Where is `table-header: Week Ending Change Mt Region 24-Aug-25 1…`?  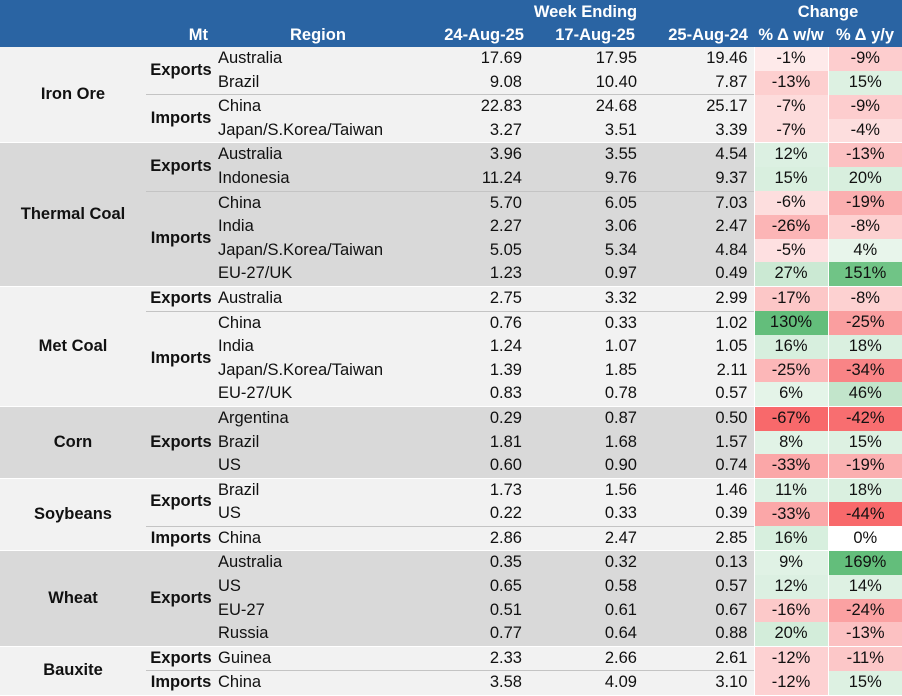
table-header: Week Ending Change Mt Region 24-Aug-25 1… is located at coordinates (451, 23).